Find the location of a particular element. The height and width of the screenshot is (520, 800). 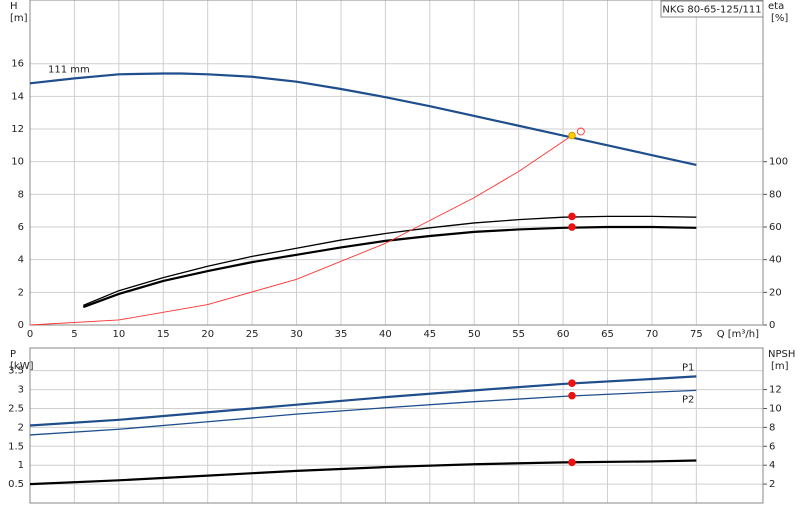

y2-tick-label: 100 is located at coordinates (778, 162).